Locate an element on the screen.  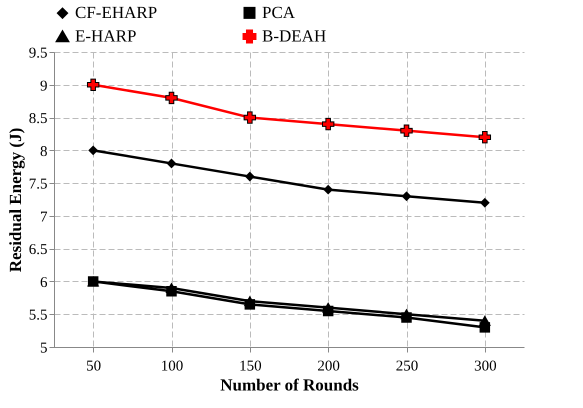
legend-label: E-HARP is located at coordinates (105, 36).